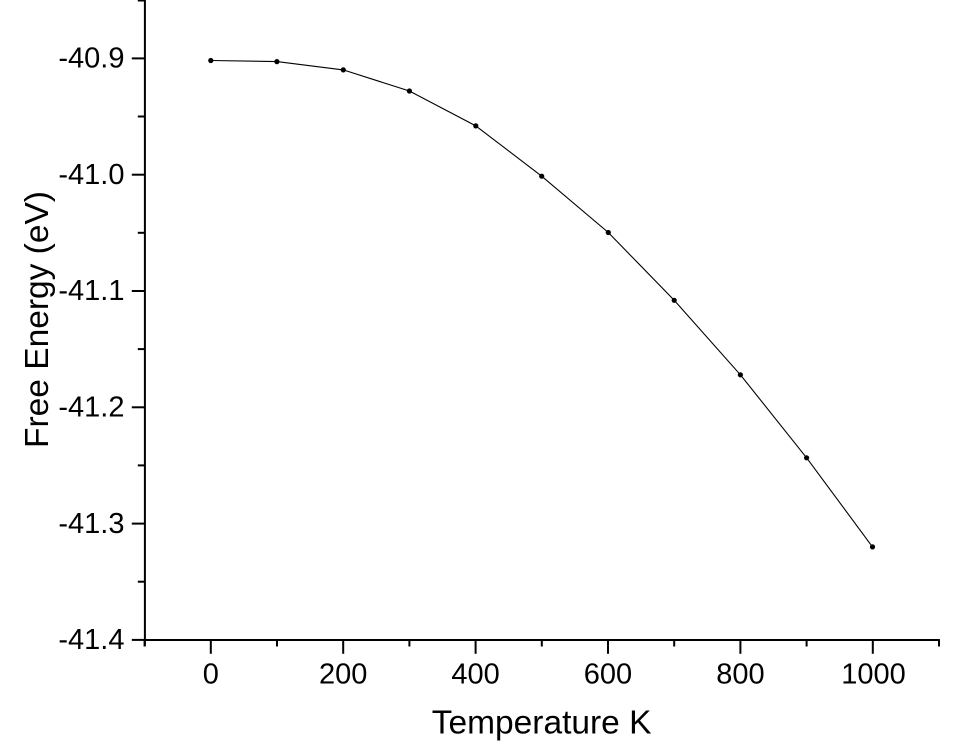  I want to click on svg-text: -41.3, so click(91, 524).